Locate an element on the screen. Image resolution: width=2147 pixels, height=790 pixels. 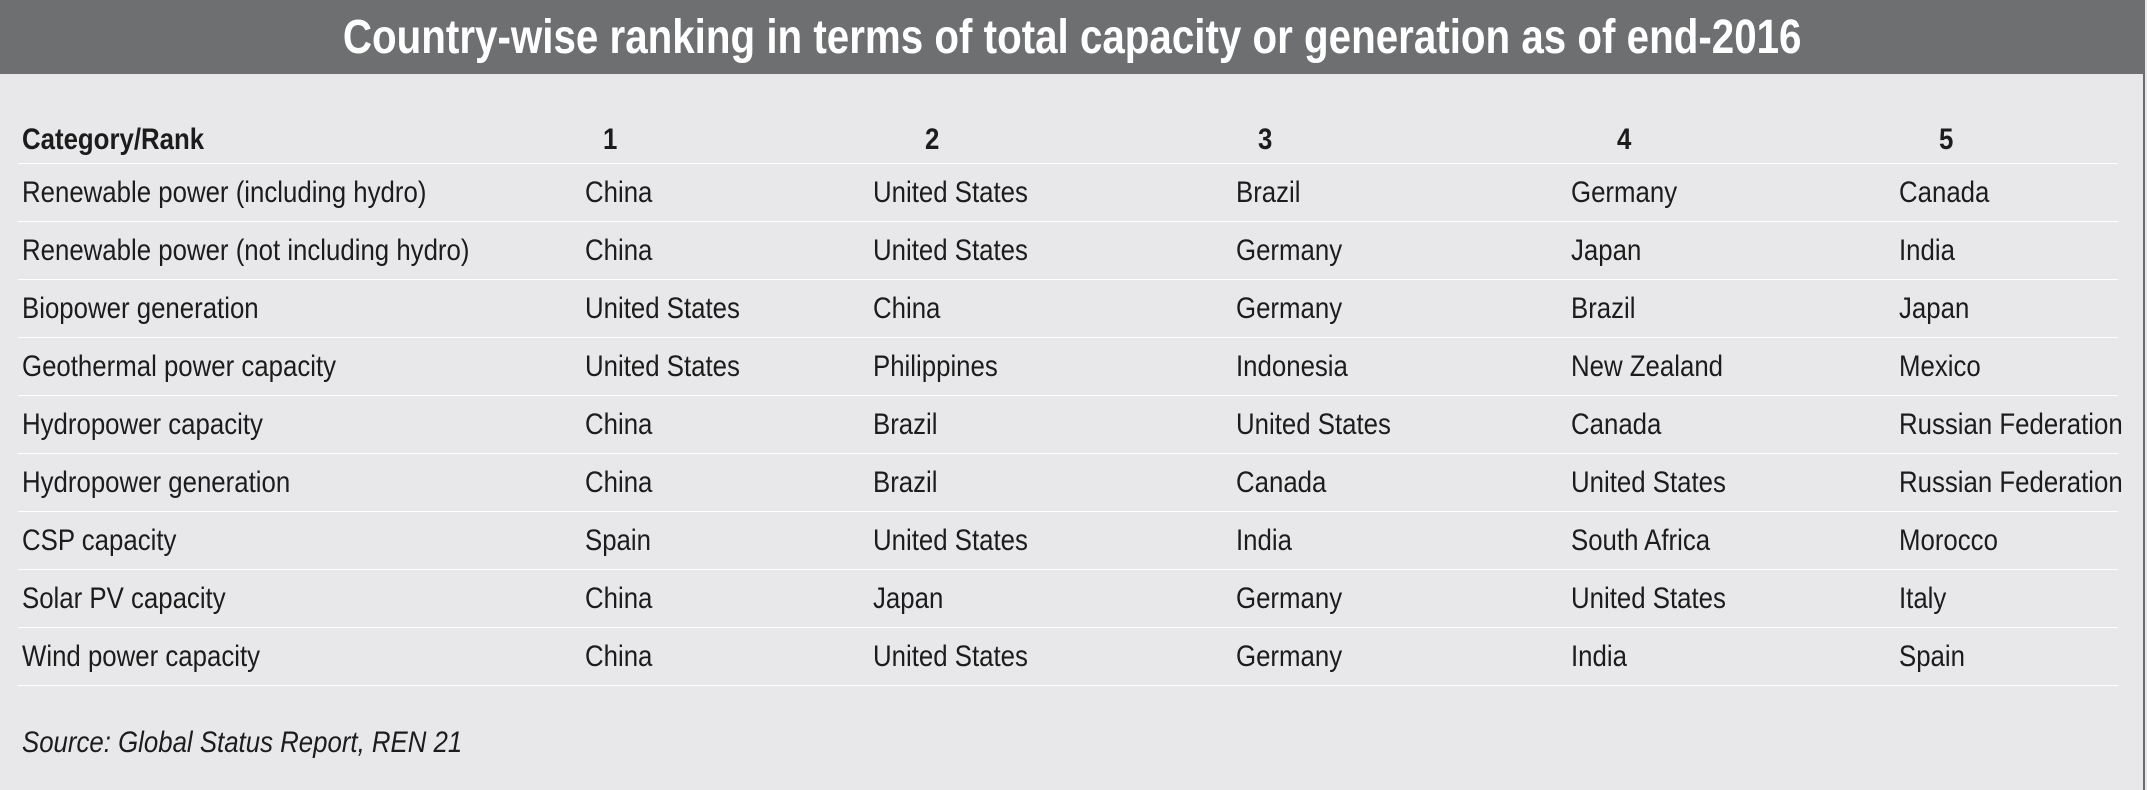
row-category: Renewable power (not including hydro) is located at coordinates (299, 250).